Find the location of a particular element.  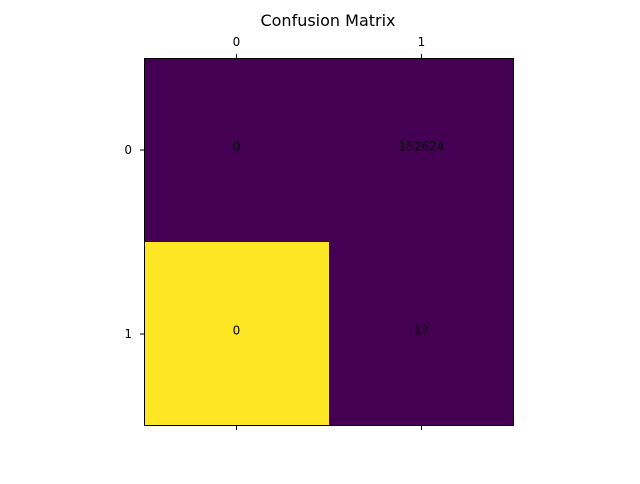

heatmap-cell-r0-c0 is located at coordinates (236, 150).